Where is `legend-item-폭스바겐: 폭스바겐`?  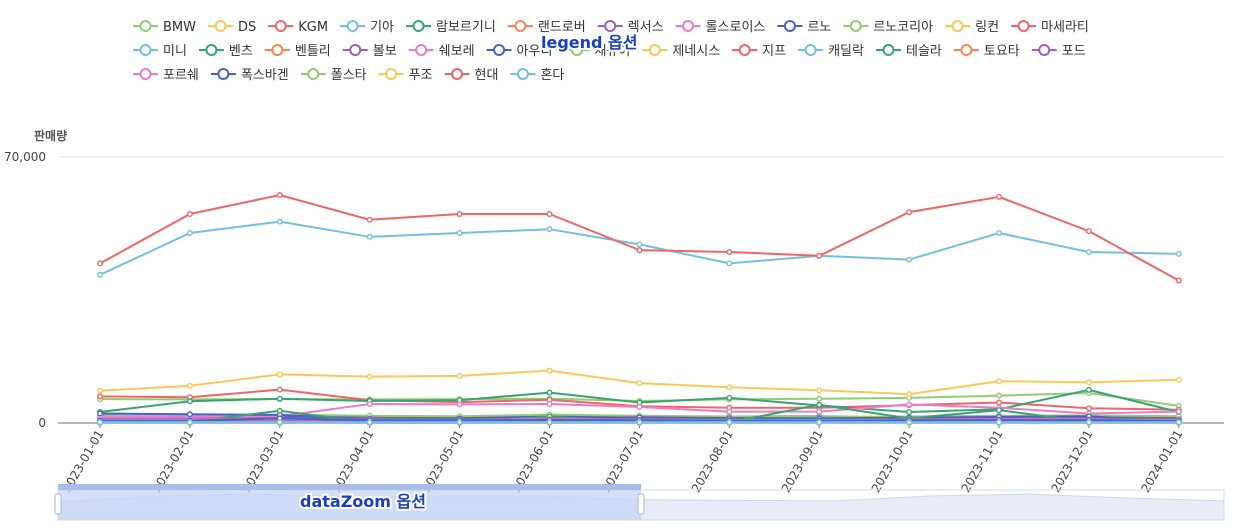 legend-item-폭스바겐: 폭스바겐 is located at coordinates (249, 75).